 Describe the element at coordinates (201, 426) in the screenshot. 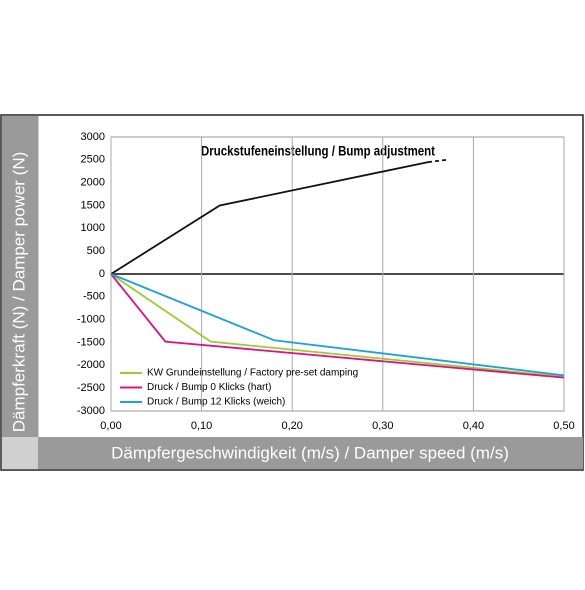

I see `x-tick-label: 0,10` at that location.